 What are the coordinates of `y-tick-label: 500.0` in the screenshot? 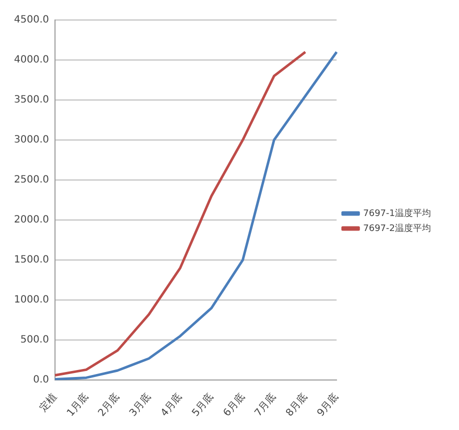 It's located at (34, 340).